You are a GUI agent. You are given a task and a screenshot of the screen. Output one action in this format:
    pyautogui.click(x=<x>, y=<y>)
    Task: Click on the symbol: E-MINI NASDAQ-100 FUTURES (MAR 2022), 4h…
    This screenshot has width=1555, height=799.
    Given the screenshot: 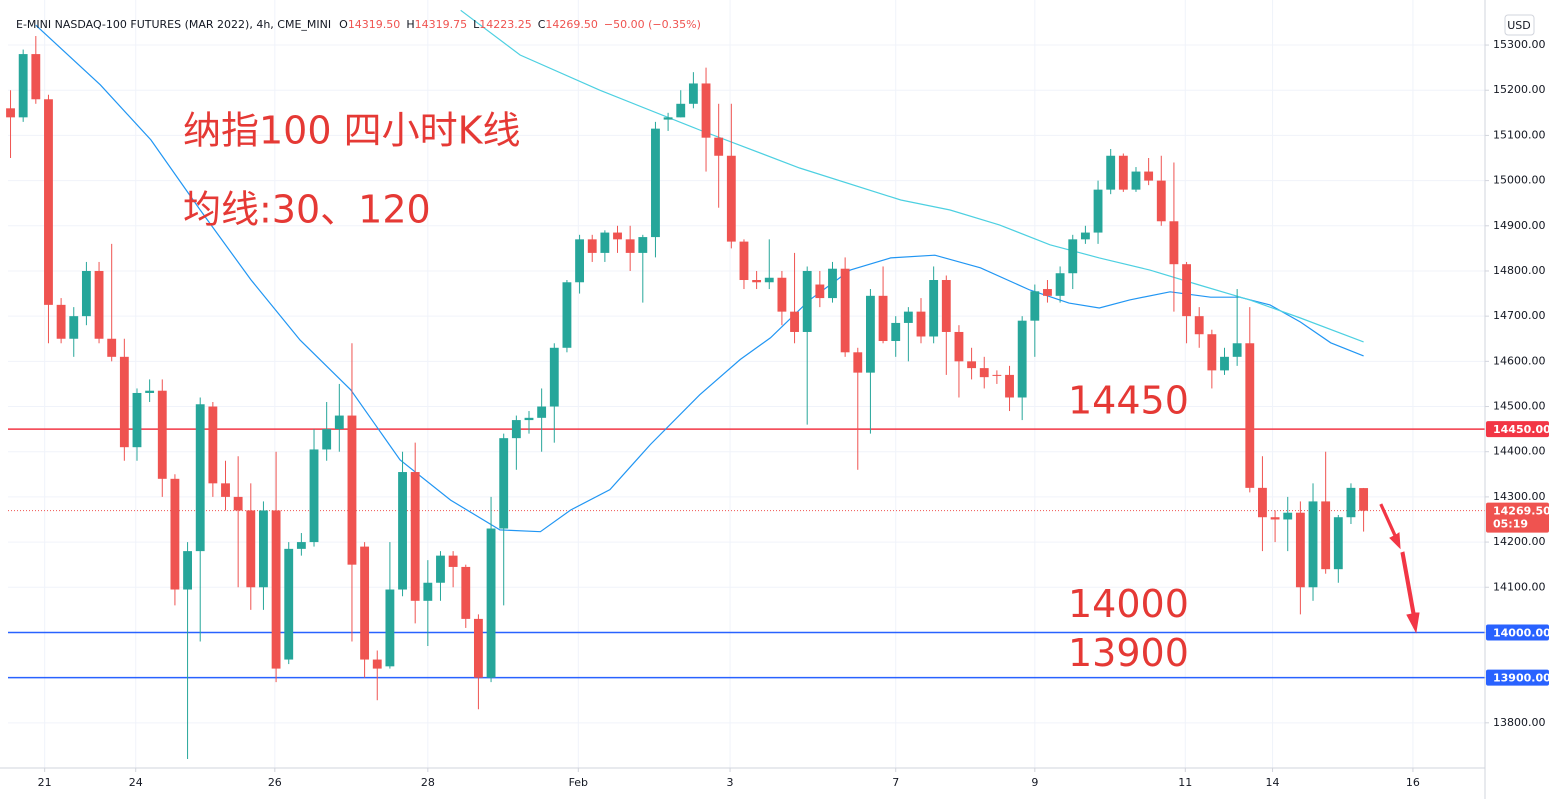 What is the action you would take?
    pyautogui.click(x=173, y=24)
    